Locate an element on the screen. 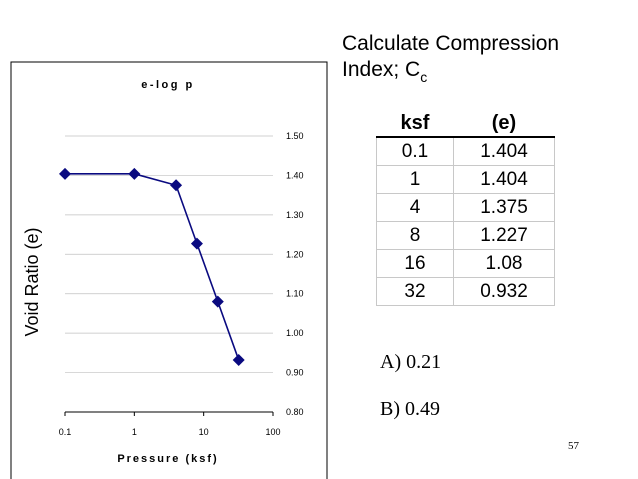  table-row: 1 1.404 is located at coordinates (465, 179).